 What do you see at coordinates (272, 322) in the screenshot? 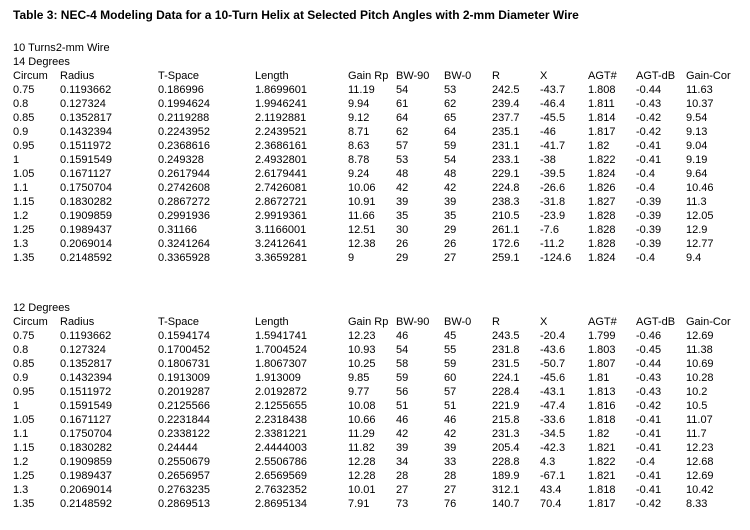
I see `column-header: Length` at bounding box center [272, 322].